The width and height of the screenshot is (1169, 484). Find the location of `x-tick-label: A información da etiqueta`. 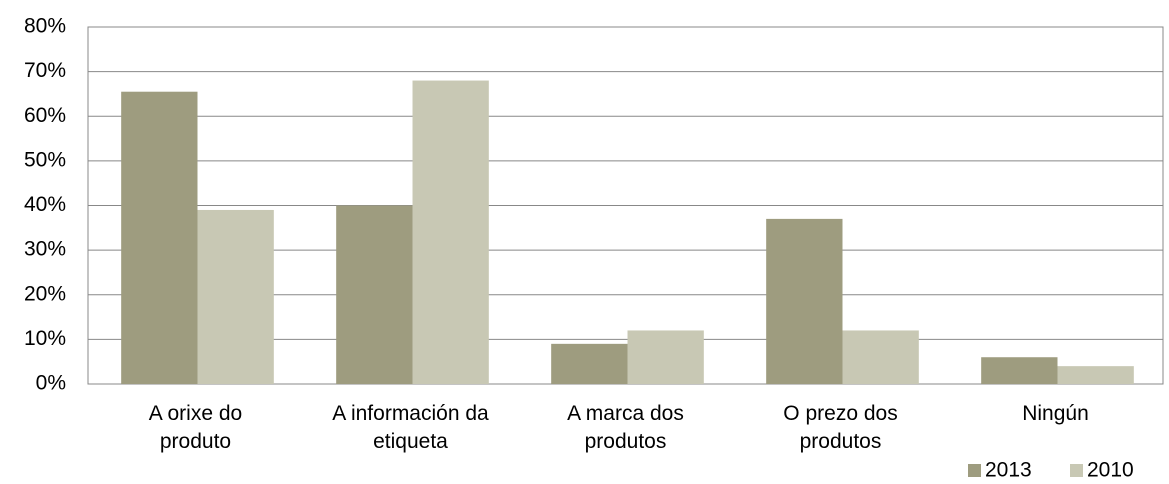

x-tick-label: A información da etiqueta is located at coordinates (410, 427).